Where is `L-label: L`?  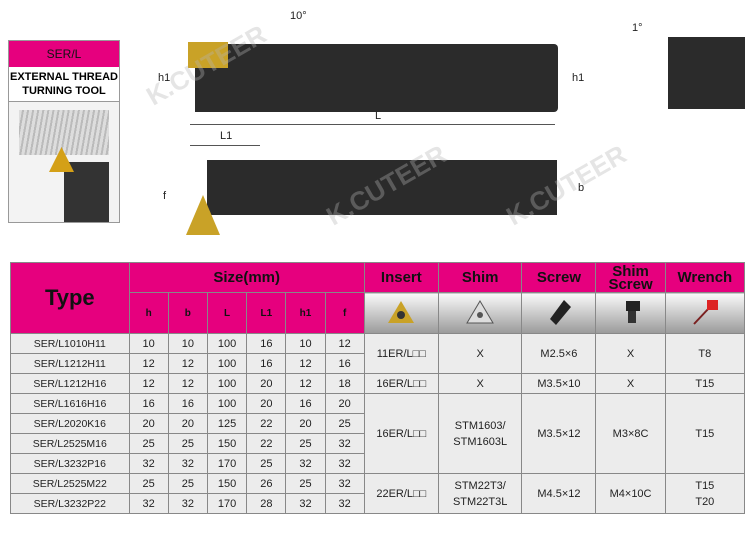
L-label: L is located at coordinates (378, 116).